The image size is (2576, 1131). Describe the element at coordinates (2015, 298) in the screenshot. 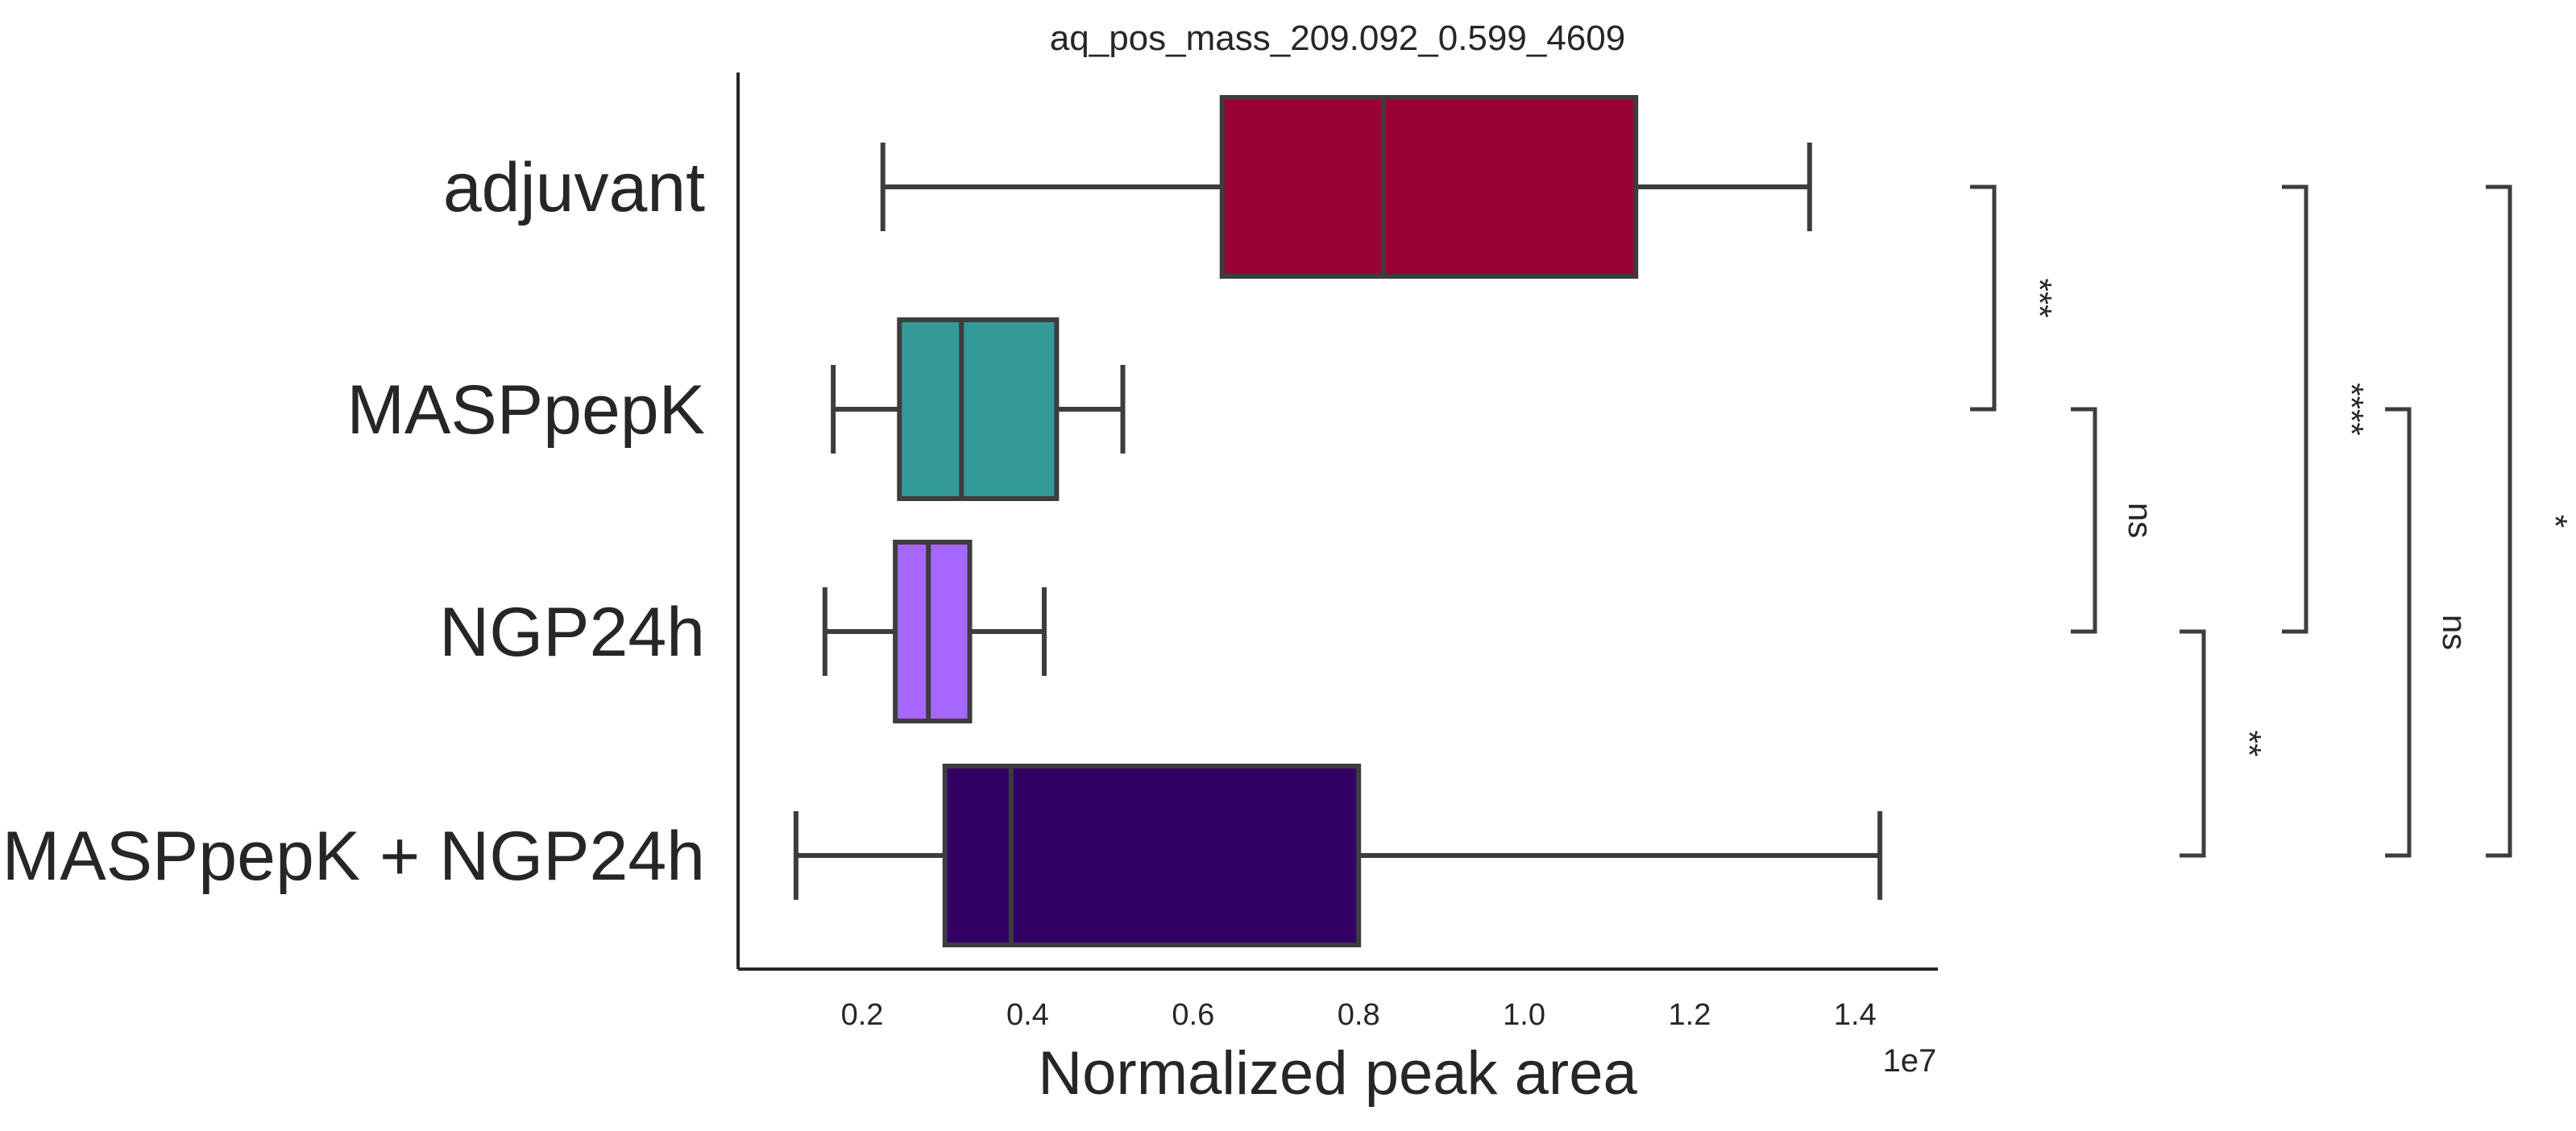

I see `significance-bracket: ***` at that location.